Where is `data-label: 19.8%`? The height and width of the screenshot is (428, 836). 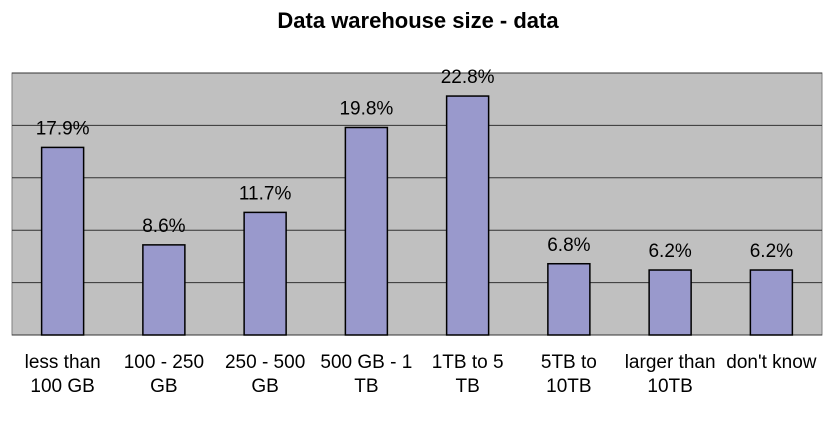
data-label: 19.8% is located at coordinates (366, 109).